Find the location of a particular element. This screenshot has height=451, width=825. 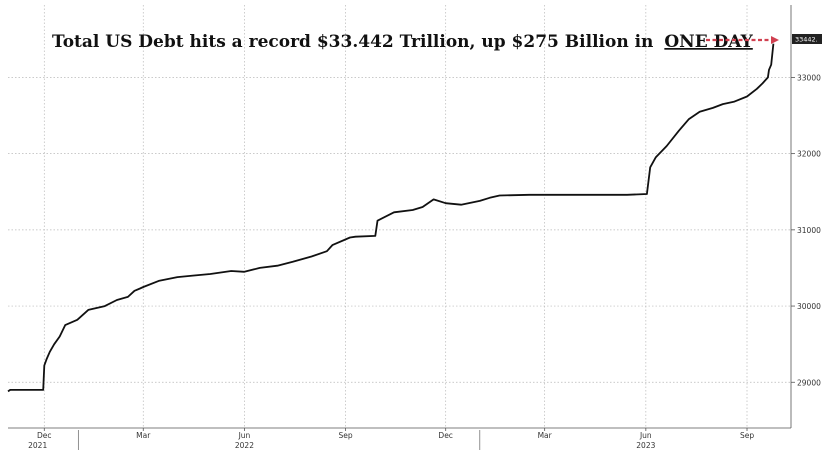

year-dividers is located at coordinates (279, 440).